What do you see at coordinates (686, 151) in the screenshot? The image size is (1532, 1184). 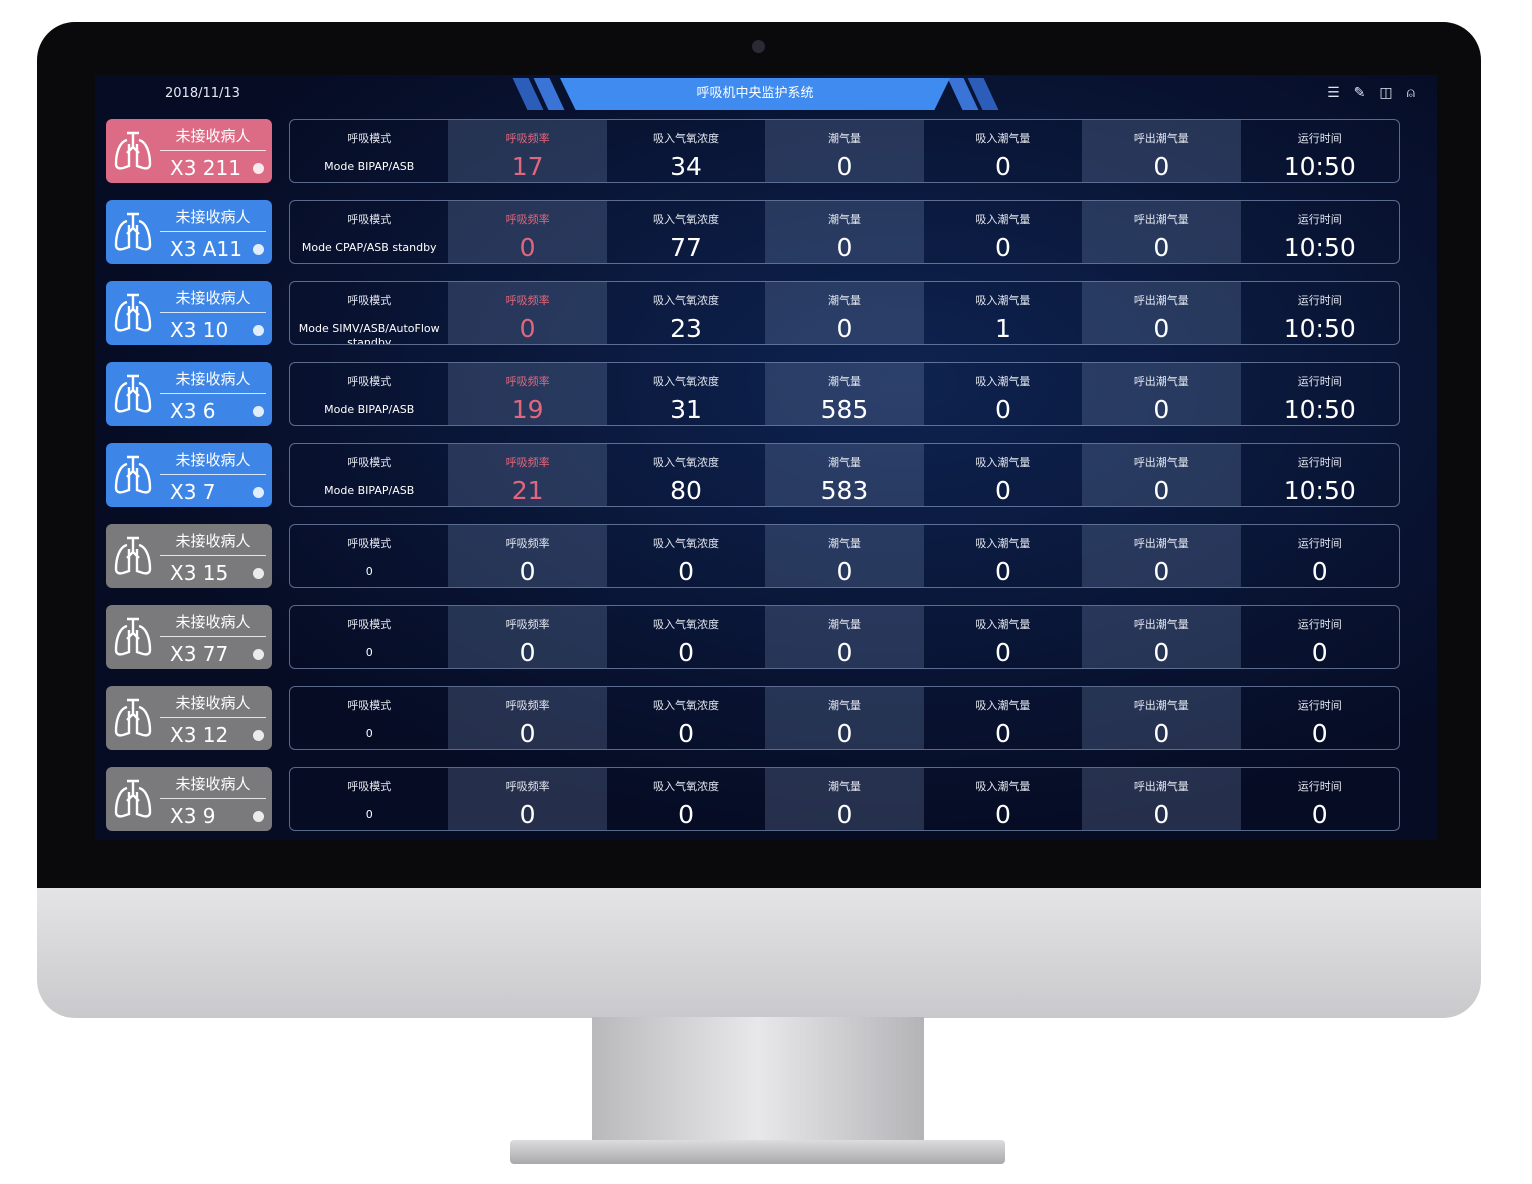 I see `cell-metric: 吸入气氧浓度 34` at bounding box center [686, 151].